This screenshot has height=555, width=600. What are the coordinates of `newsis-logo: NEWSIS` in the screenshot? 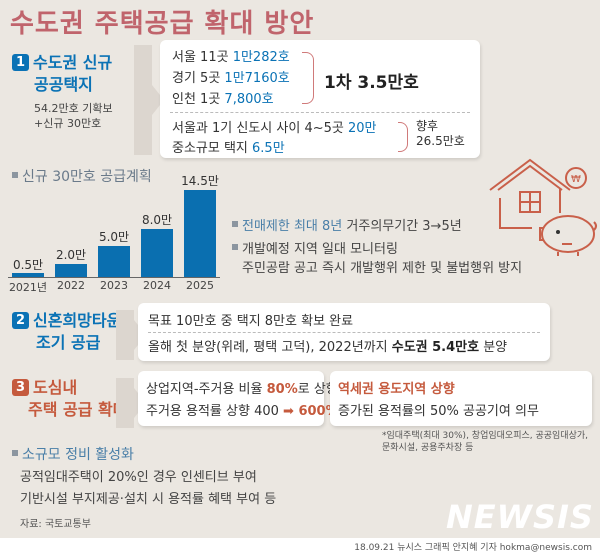 It's located at (520, 517).